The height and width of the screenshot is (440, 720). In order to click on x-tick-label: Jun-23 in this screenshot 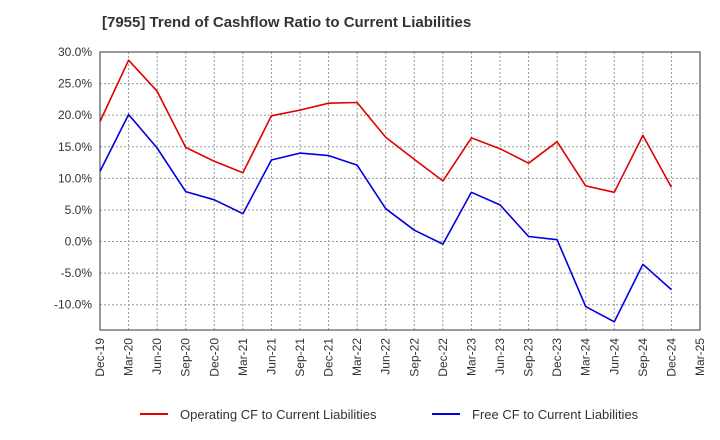, I will do `click(500, 356)`.